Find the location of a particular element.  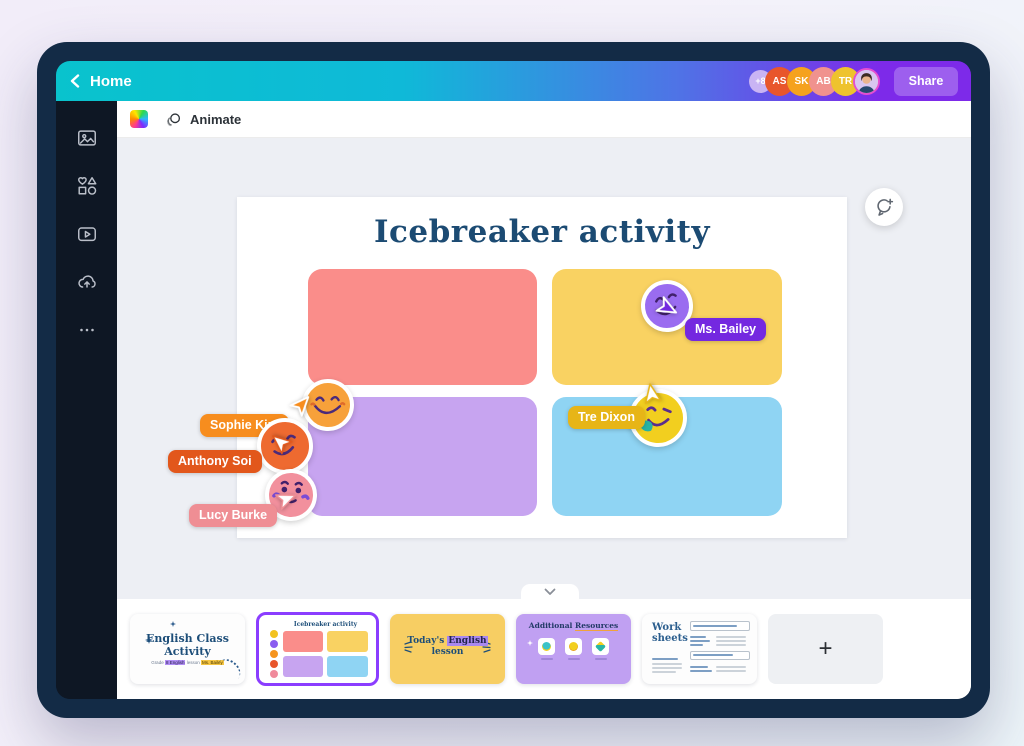

name-tag-tre-dixon: Tre Dixon is located at coordinates (606, 417).